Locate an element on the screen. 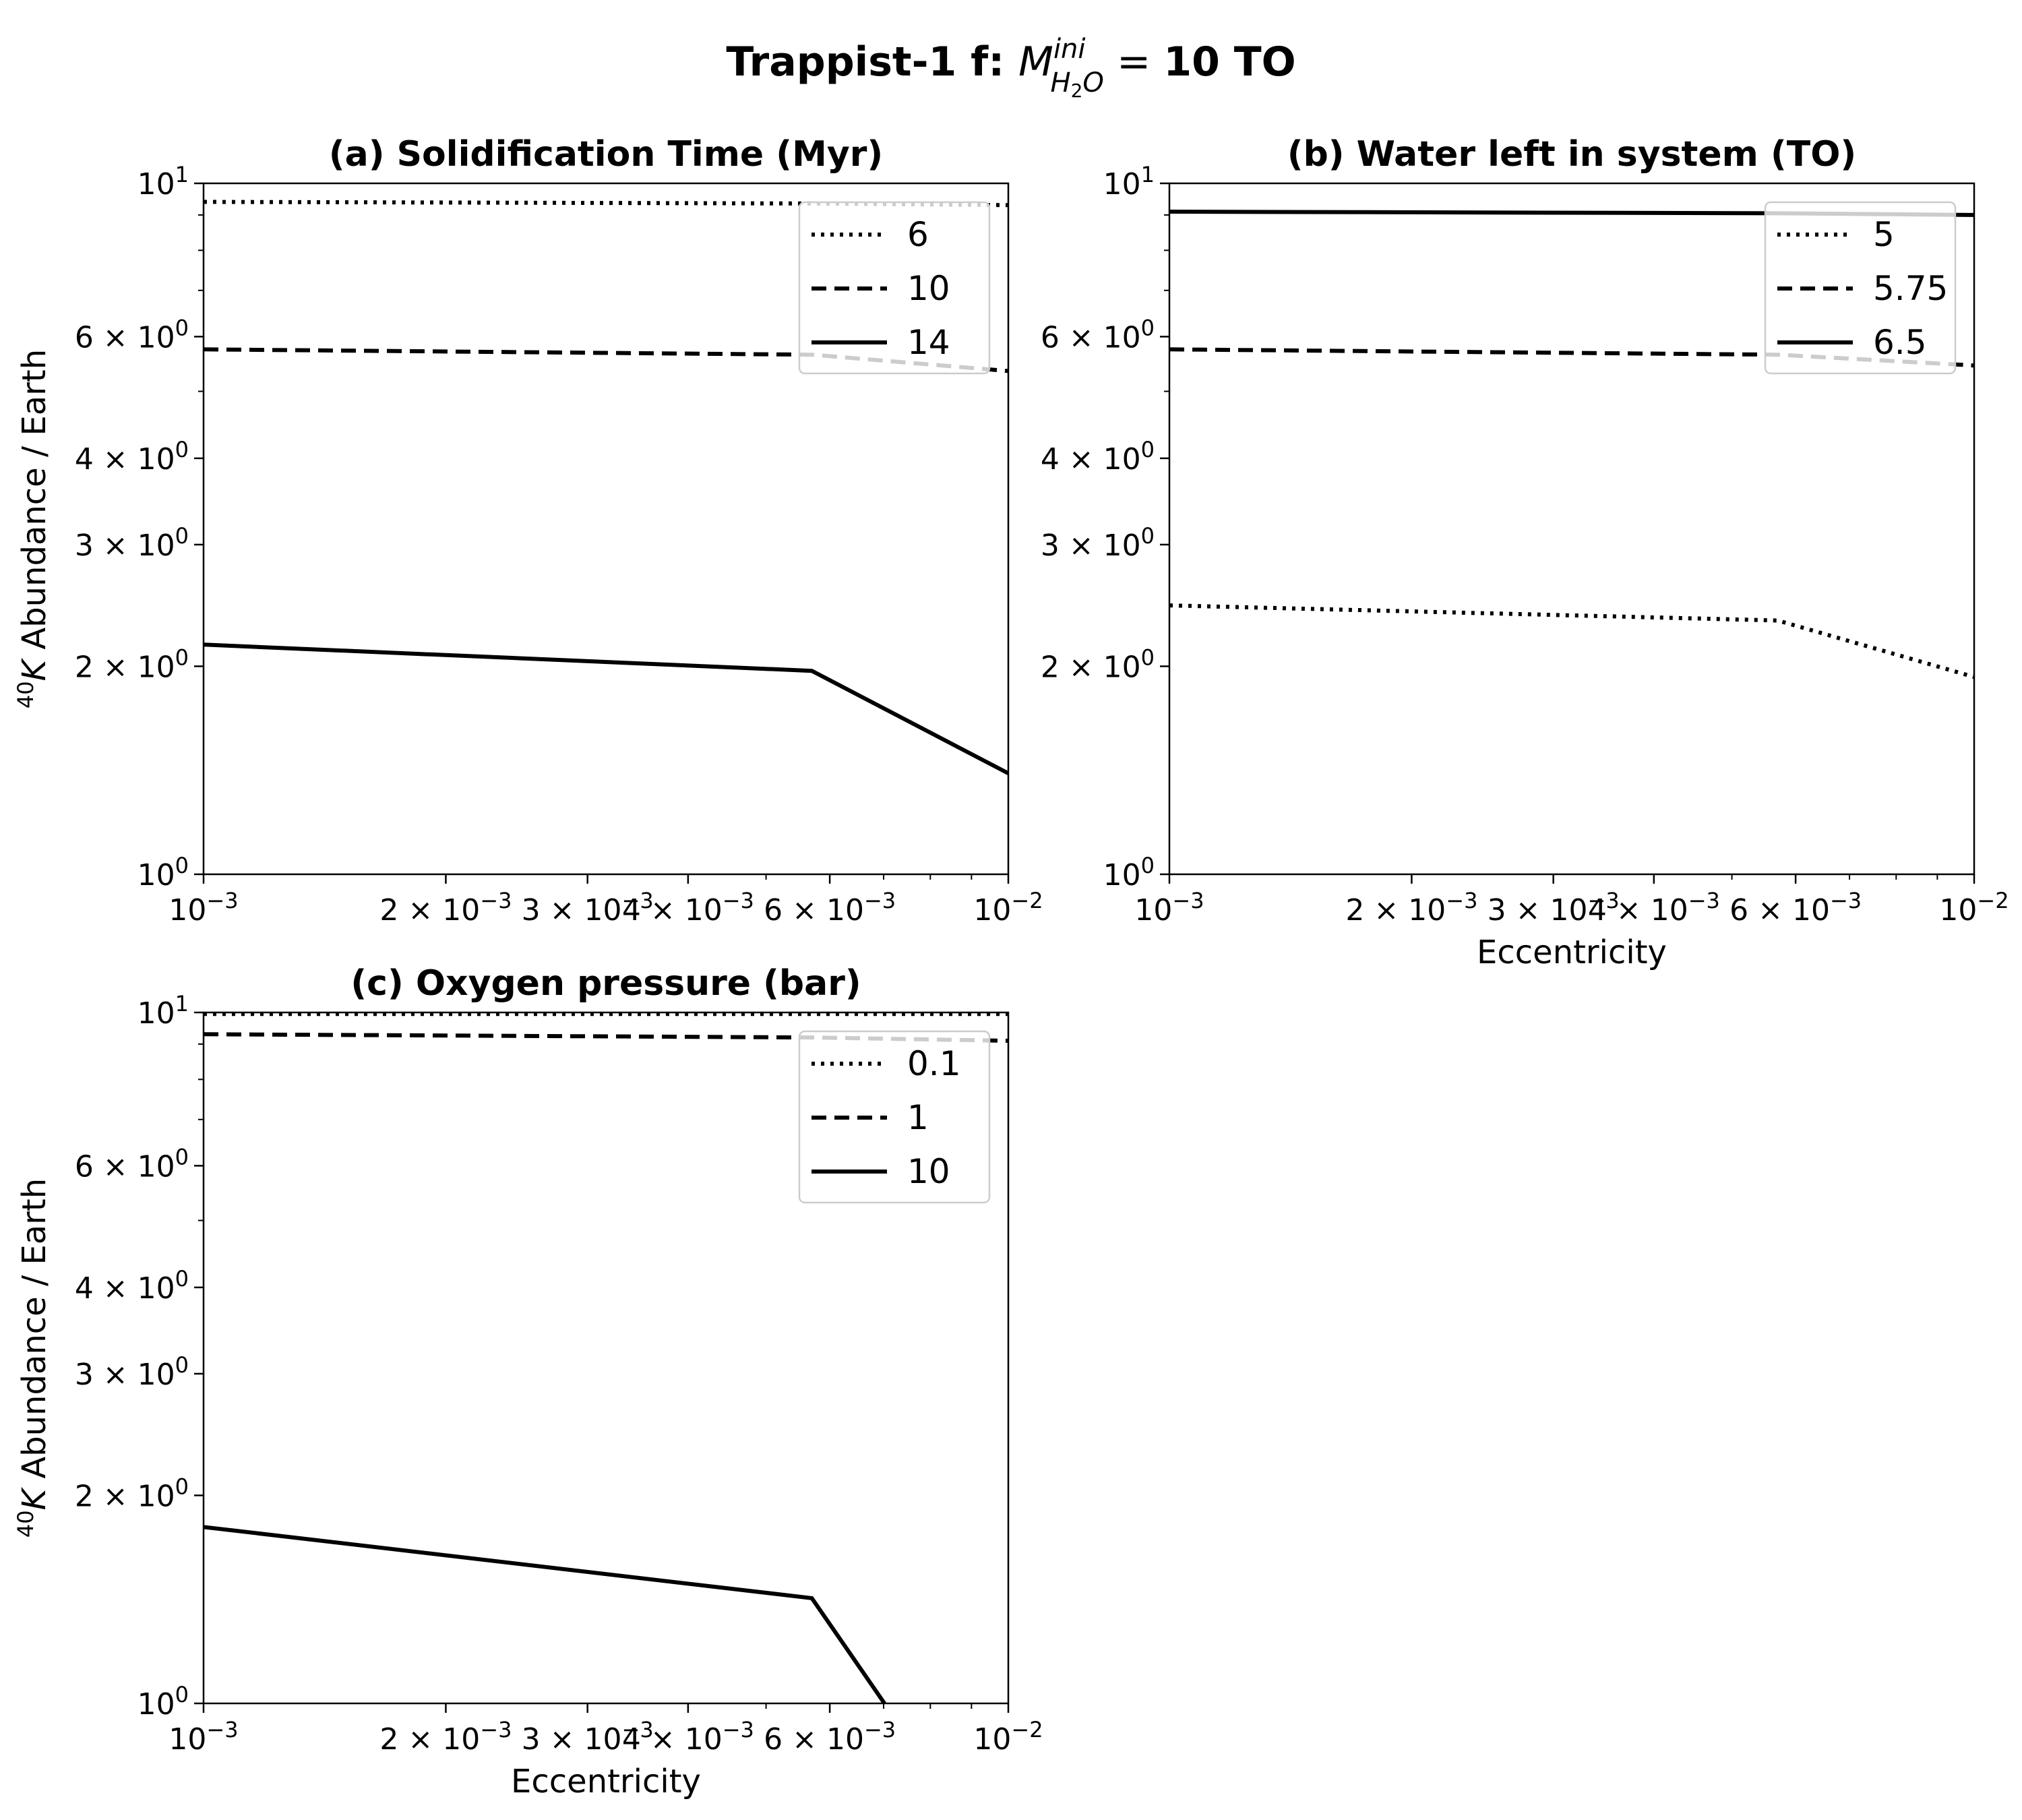  title-superscript: ini is located at coordinates (1069, 49).